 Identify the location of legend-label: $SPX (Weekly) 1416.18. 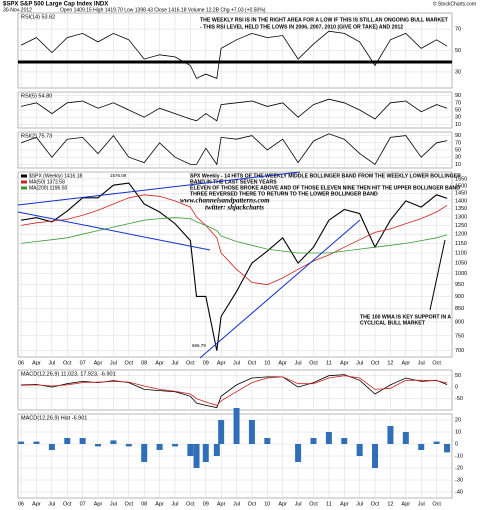
(55, 176).